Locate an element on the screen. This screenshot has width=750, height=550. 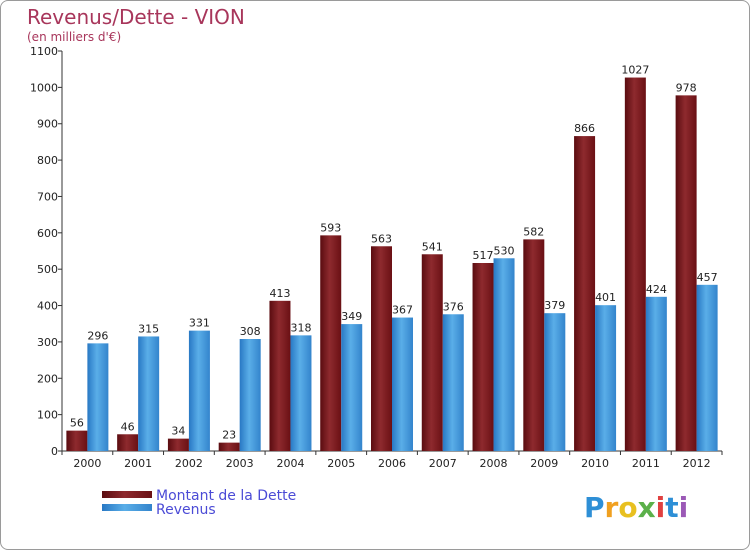
legend-swatch-debt is located at coordinates (127, 494).